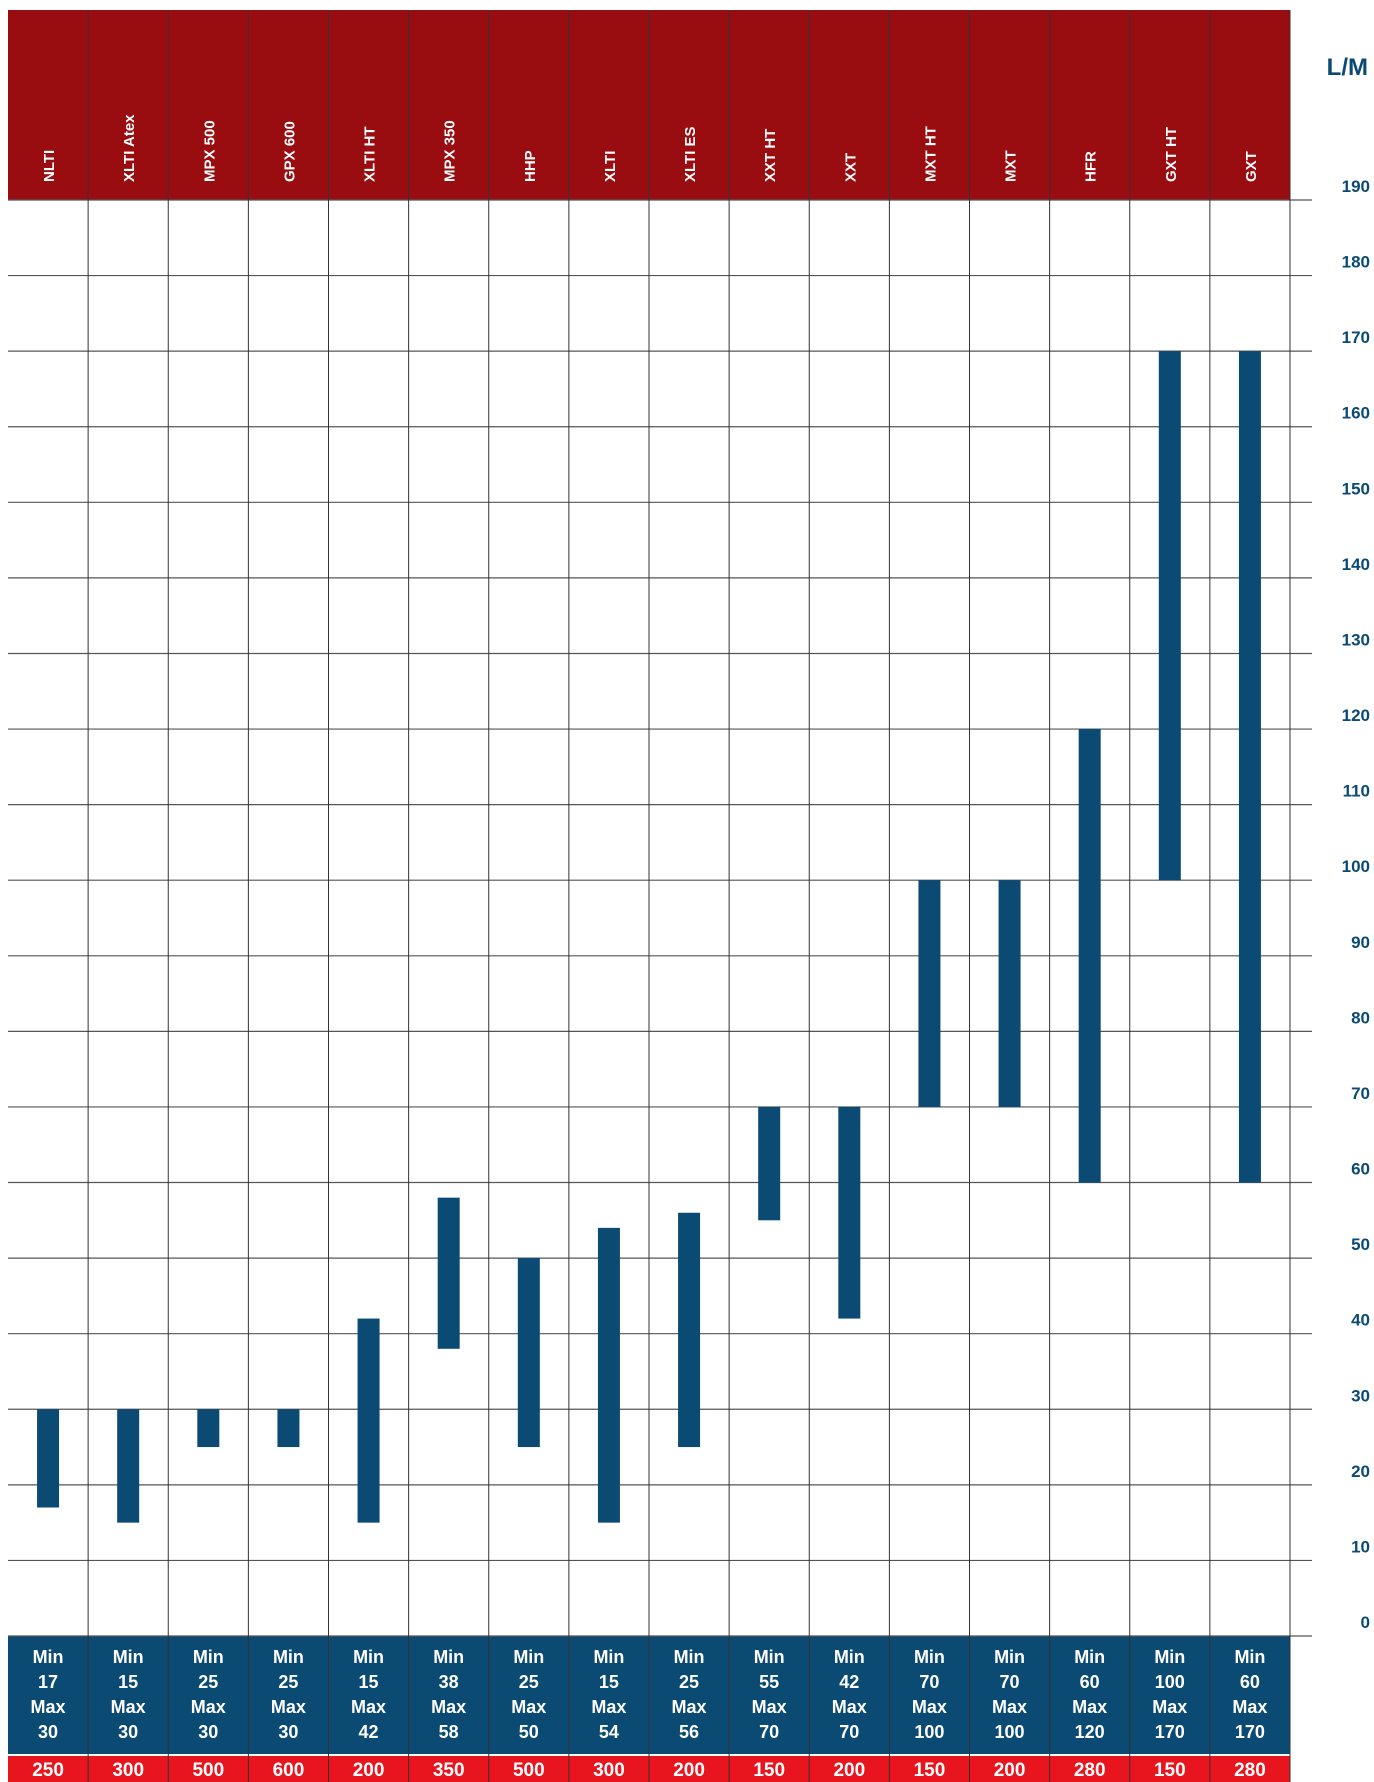 The width and height of the screenshot is (1374, 1782). I want to click on stat-value: 170, so click(1170, 1732).